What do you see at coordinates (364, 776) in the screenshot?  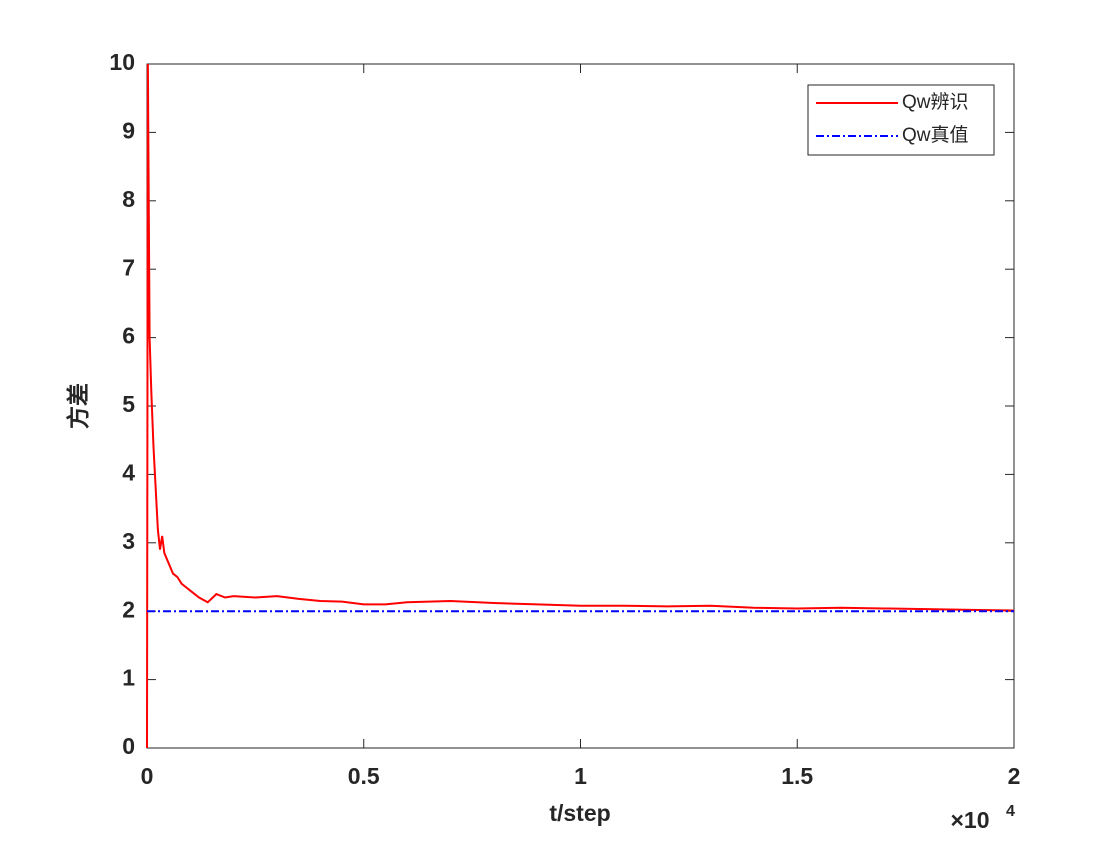 I see `x-tick-label: 0.5` at bounding box center [364, 776].